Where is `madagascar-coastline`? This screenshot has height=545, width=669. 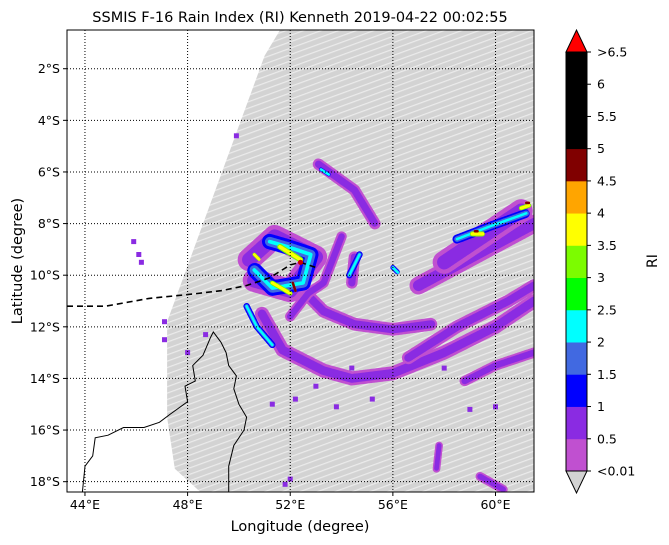 madagascar-coastline is located at coordinates (164, 411).